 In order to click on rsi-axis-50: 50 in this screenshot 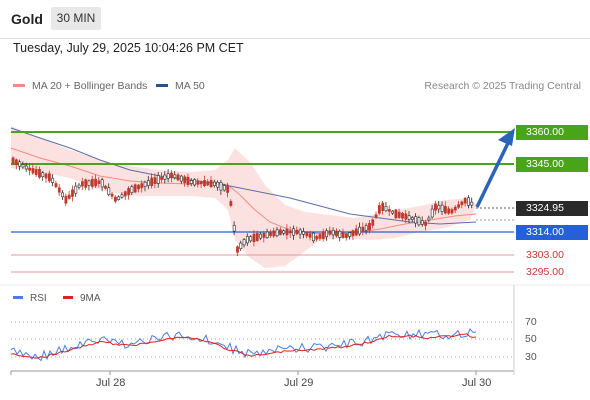, I will do `click(531, 339)`.